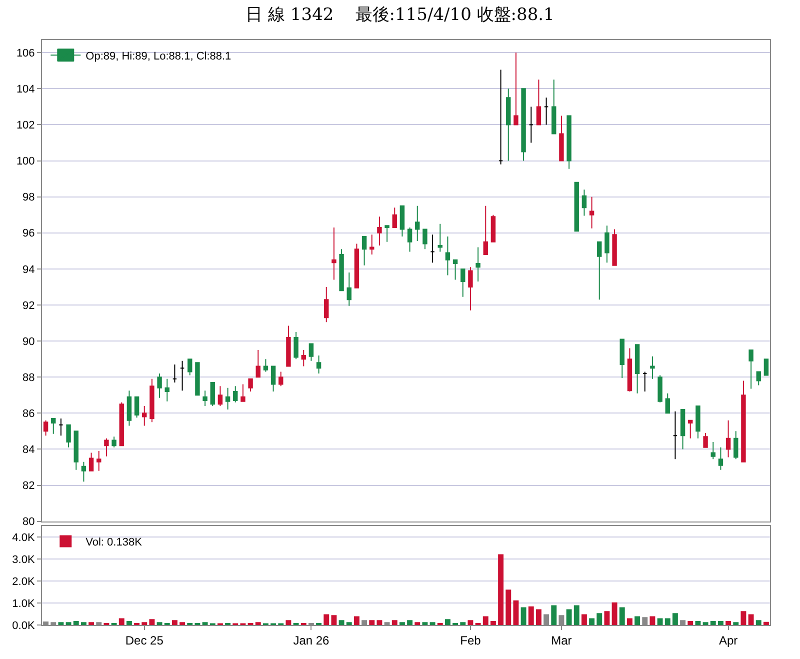  What do you see at coordinates (28, 522) in the screenshot?
I see `y-tick-label: 80` at bounding box center [28, 522].